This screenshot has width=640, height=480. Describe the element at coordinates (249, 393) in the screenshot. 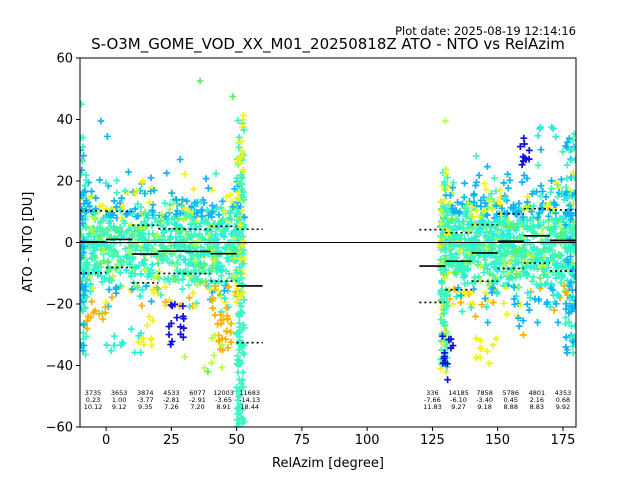

I see `bin-count-label: 11683` at that location.